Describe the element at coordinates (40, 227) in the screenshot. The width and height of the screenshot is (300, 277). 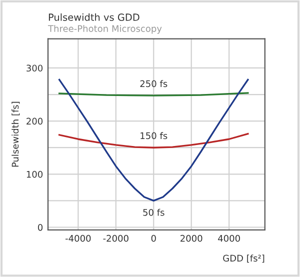
I see `y-tick-label: 0` at that location.